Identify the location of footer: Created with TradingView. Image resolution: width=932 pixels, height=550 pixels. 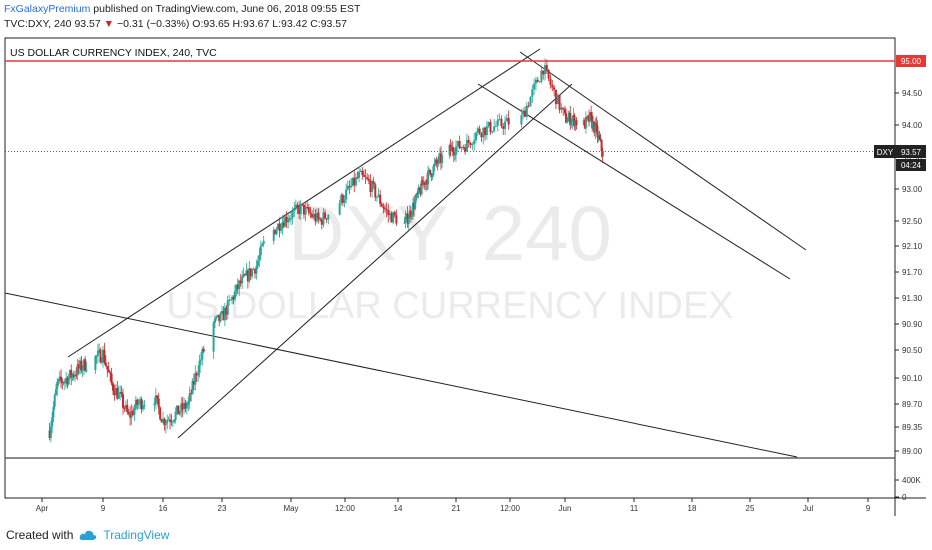
(87, 535).